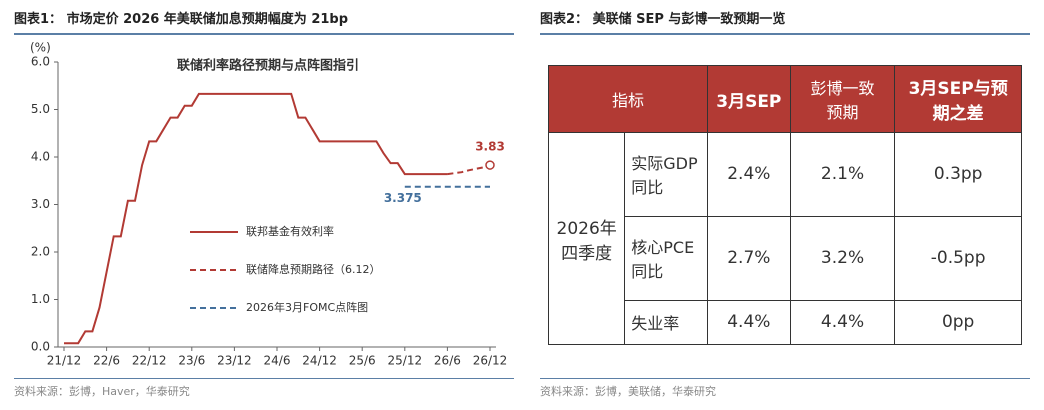 The width and height of the screenshot is (1044, 410). I want to click on chart-title: 联储利率路径预期与点阵图指引, so click(268, 66).